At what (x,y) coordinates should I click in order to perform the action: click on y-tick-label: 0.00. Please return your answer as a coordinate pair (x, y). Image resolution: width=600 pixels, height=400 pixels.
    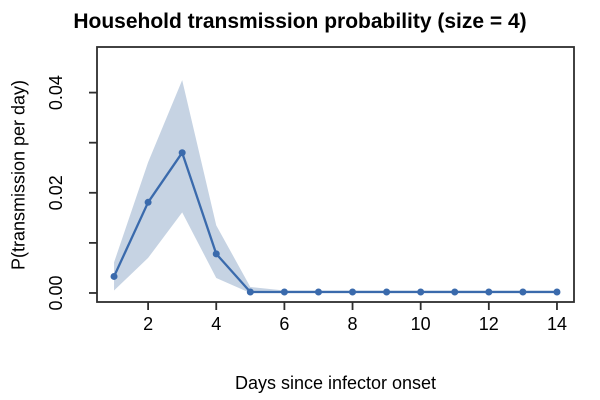
    Looking at the image, I should click on (56, 292).